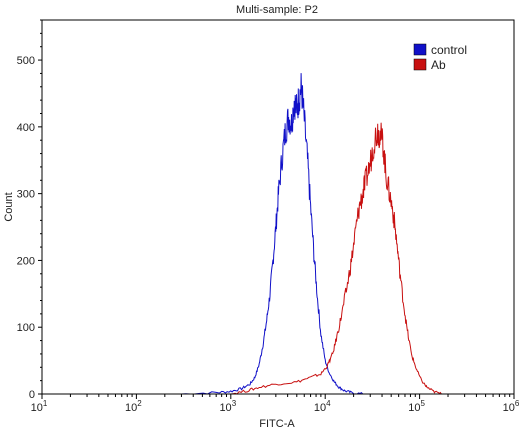 This screenshot has width=529, height=432. What do you see at coordinates (32, 395) in the screenshot?
I see `y-tick-label: 0` at bounding box center [32, 395].